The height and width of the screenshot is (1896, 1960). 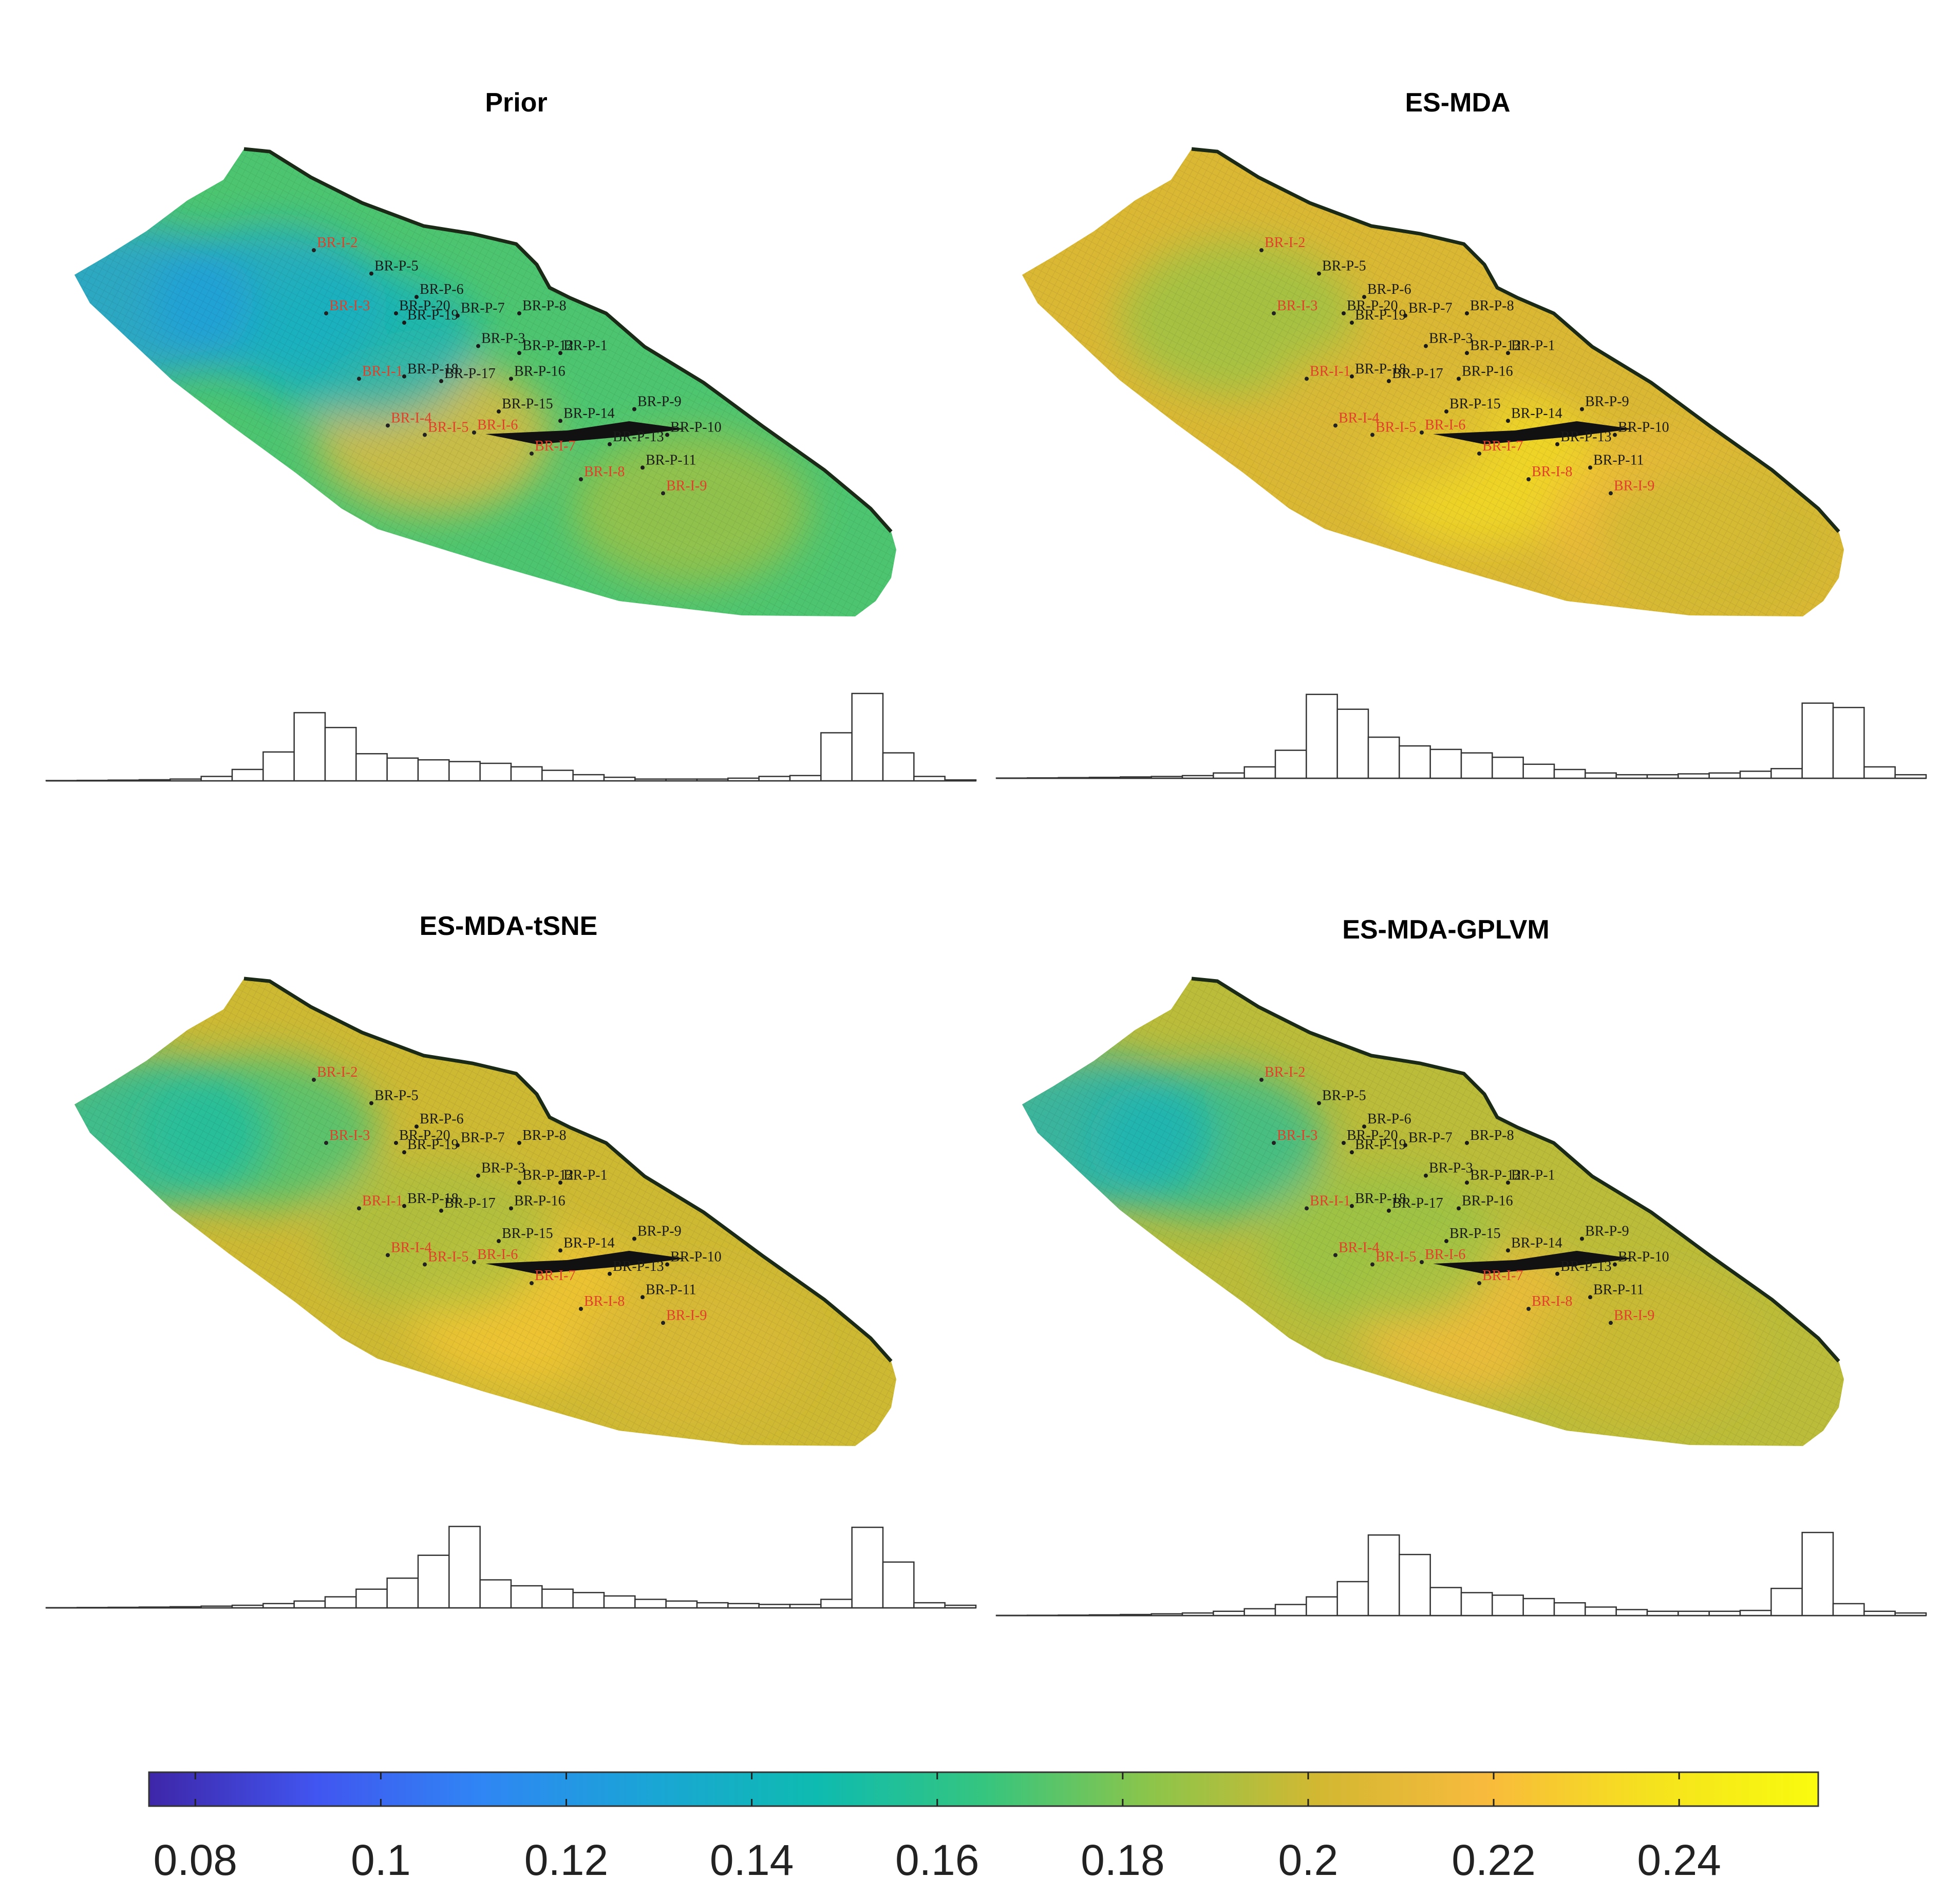 What do you see at coordinates (1123, 1860) in the screenshot?
I see `colorbar-tick-label: 0.18` at bounding box center [1123, 1860].